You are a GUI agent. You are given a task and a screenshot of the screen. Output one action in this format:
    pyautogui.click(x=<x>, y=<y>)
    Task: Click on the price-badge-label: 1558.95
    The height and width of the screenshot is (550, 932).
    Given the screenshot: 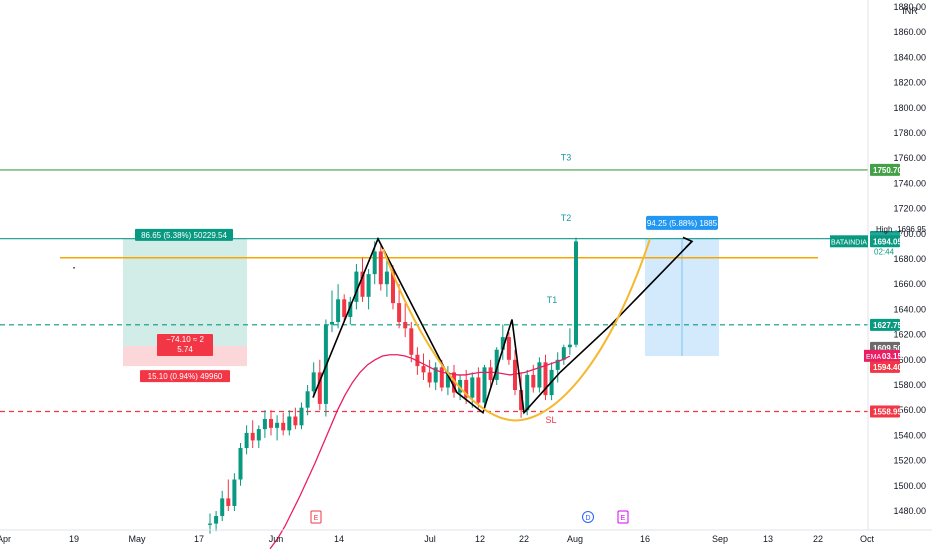 What is the action you would take?
    pyautogui.click(x=887, y=412)
    